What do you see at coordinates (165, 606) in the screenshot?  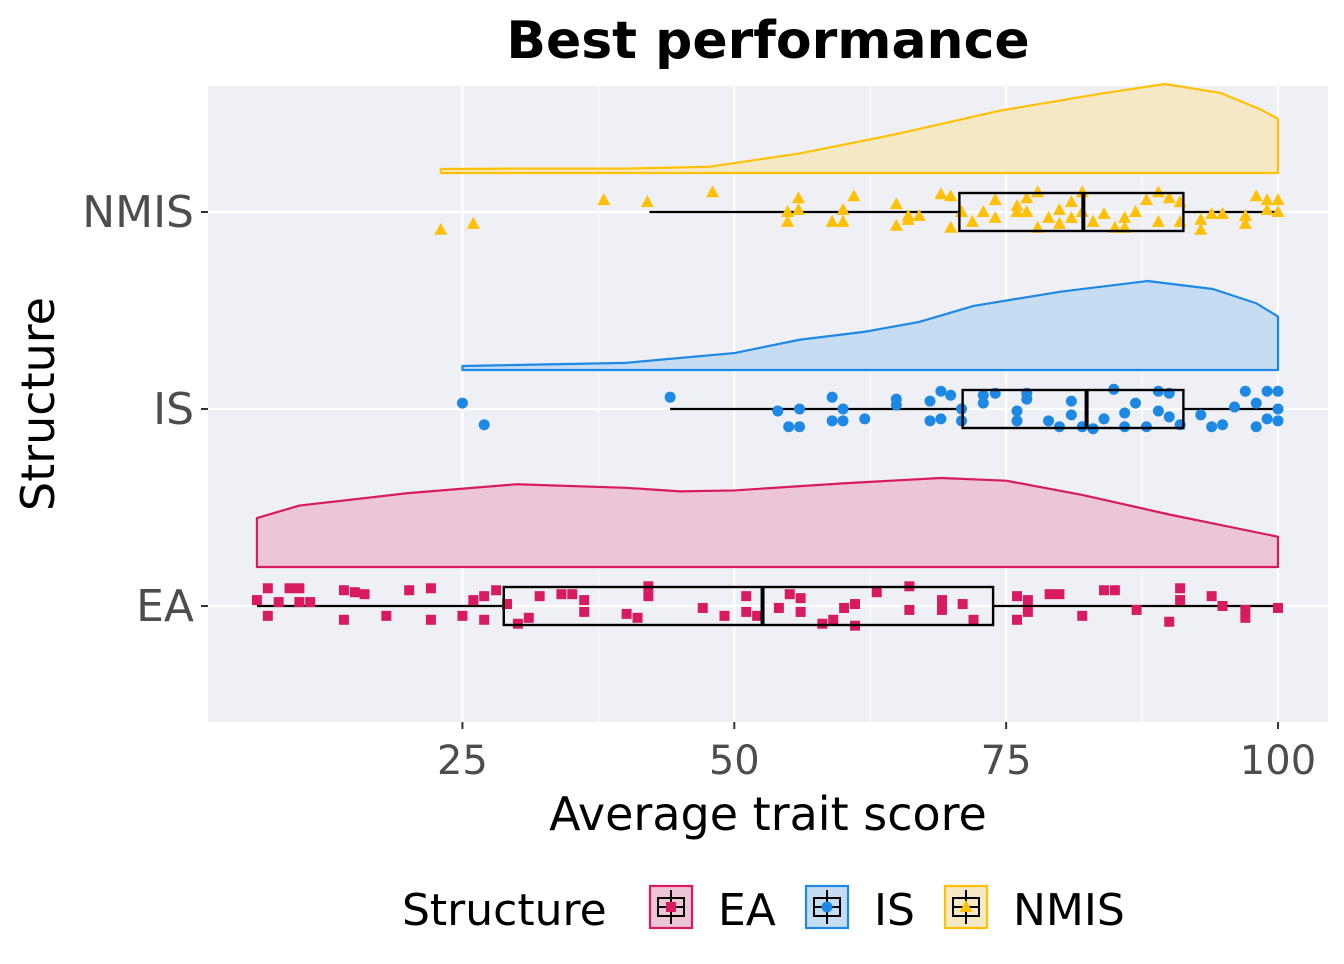 I see `y-tick-label: EA` at bounding box center [165, 606].